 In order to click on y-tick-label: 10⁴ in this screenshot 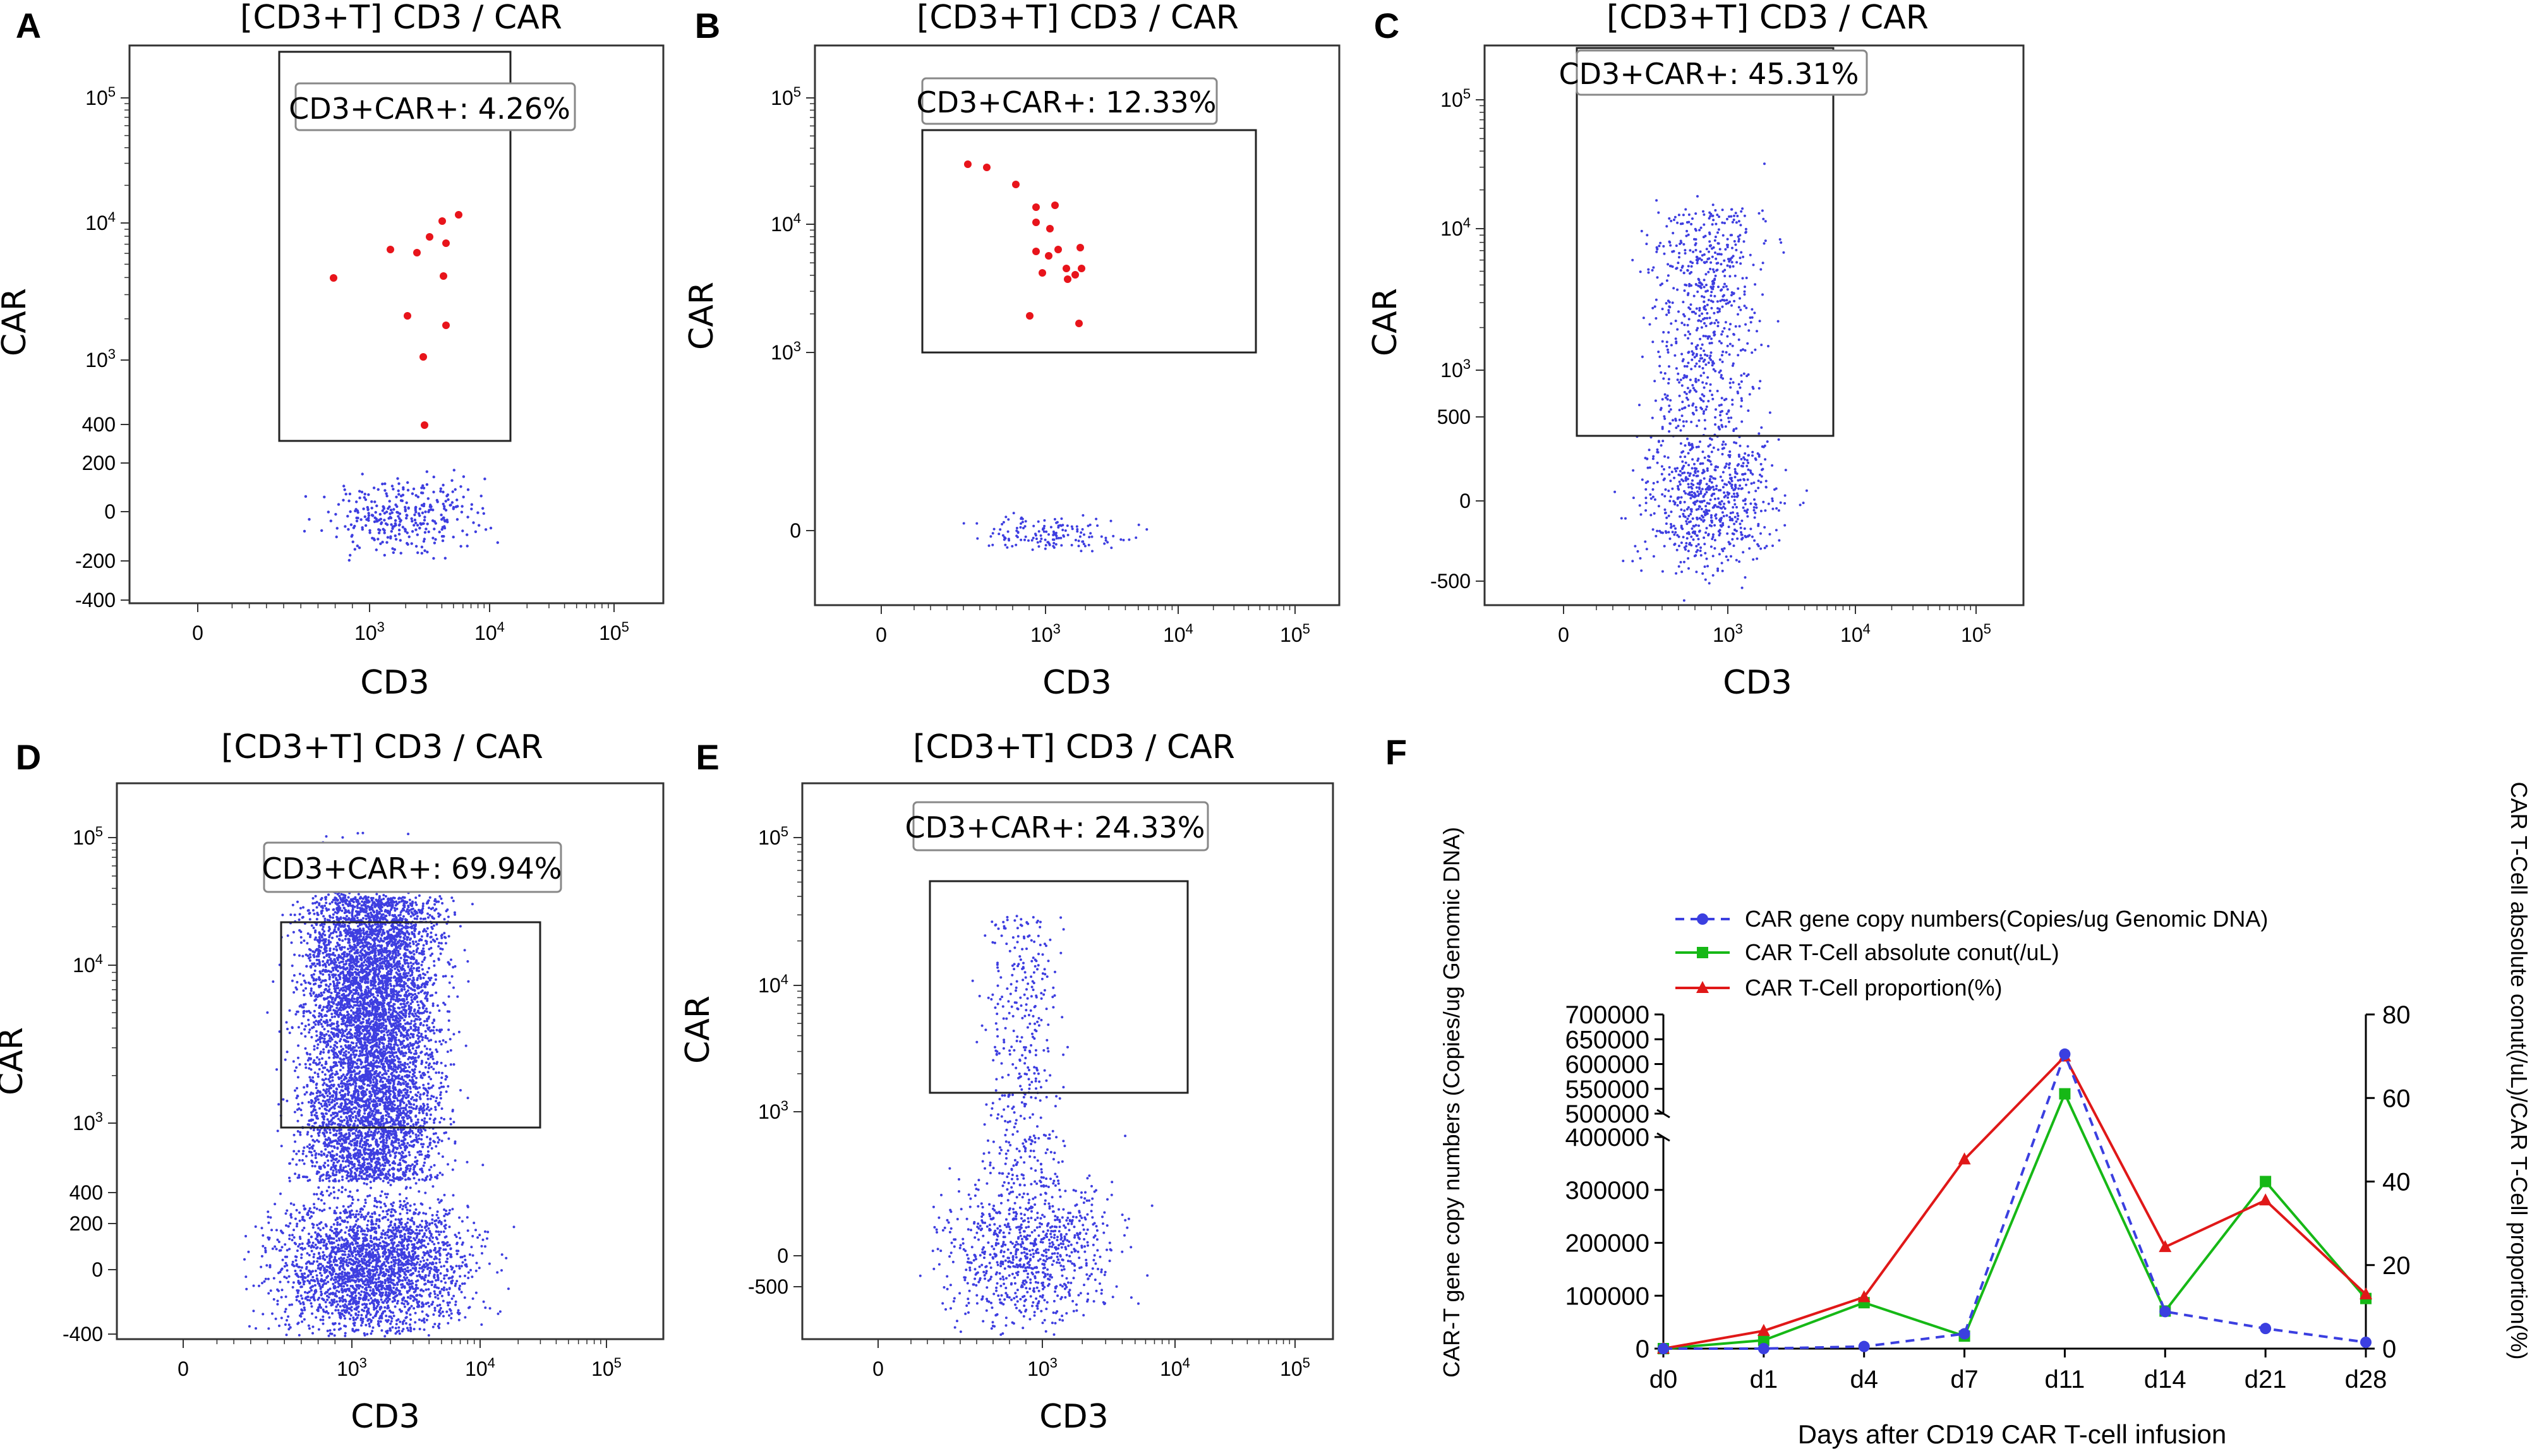, I will do `click(1455, 227)`.